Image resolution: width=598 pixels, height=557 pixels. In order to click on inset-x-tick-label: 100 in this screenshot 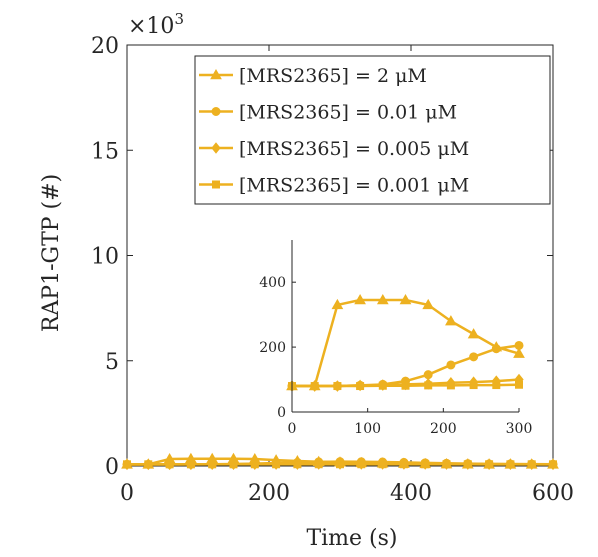, I will do `click(367, 429)`.